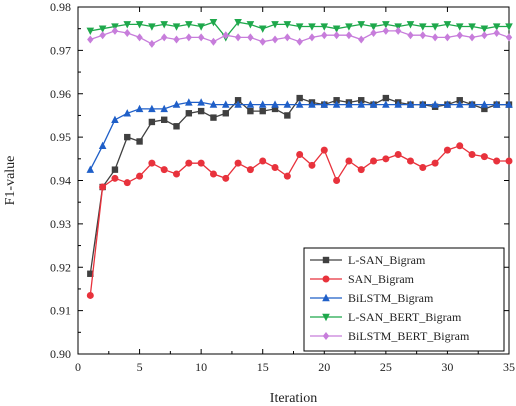 The width and height of the screenshot is (516, 406). I want to click on x-tick-label: 15, so click(263, 367).